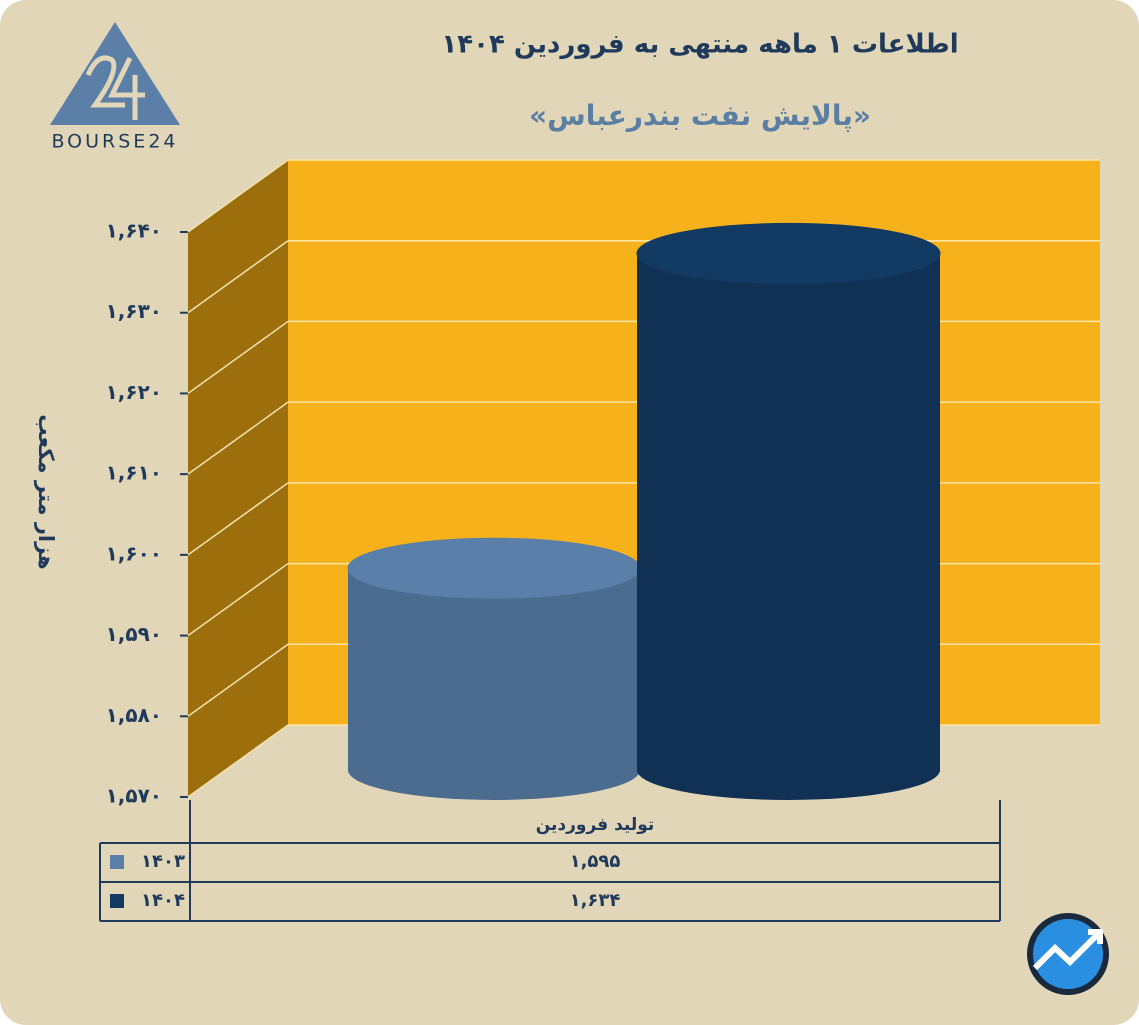 The height and width of the screenshot is (1025, 1139). What do you see at coordinates (134, 553) in the screenshot?
I see `y-tick-label: ۱,۶۰۰` at bounding box center [134, 553].